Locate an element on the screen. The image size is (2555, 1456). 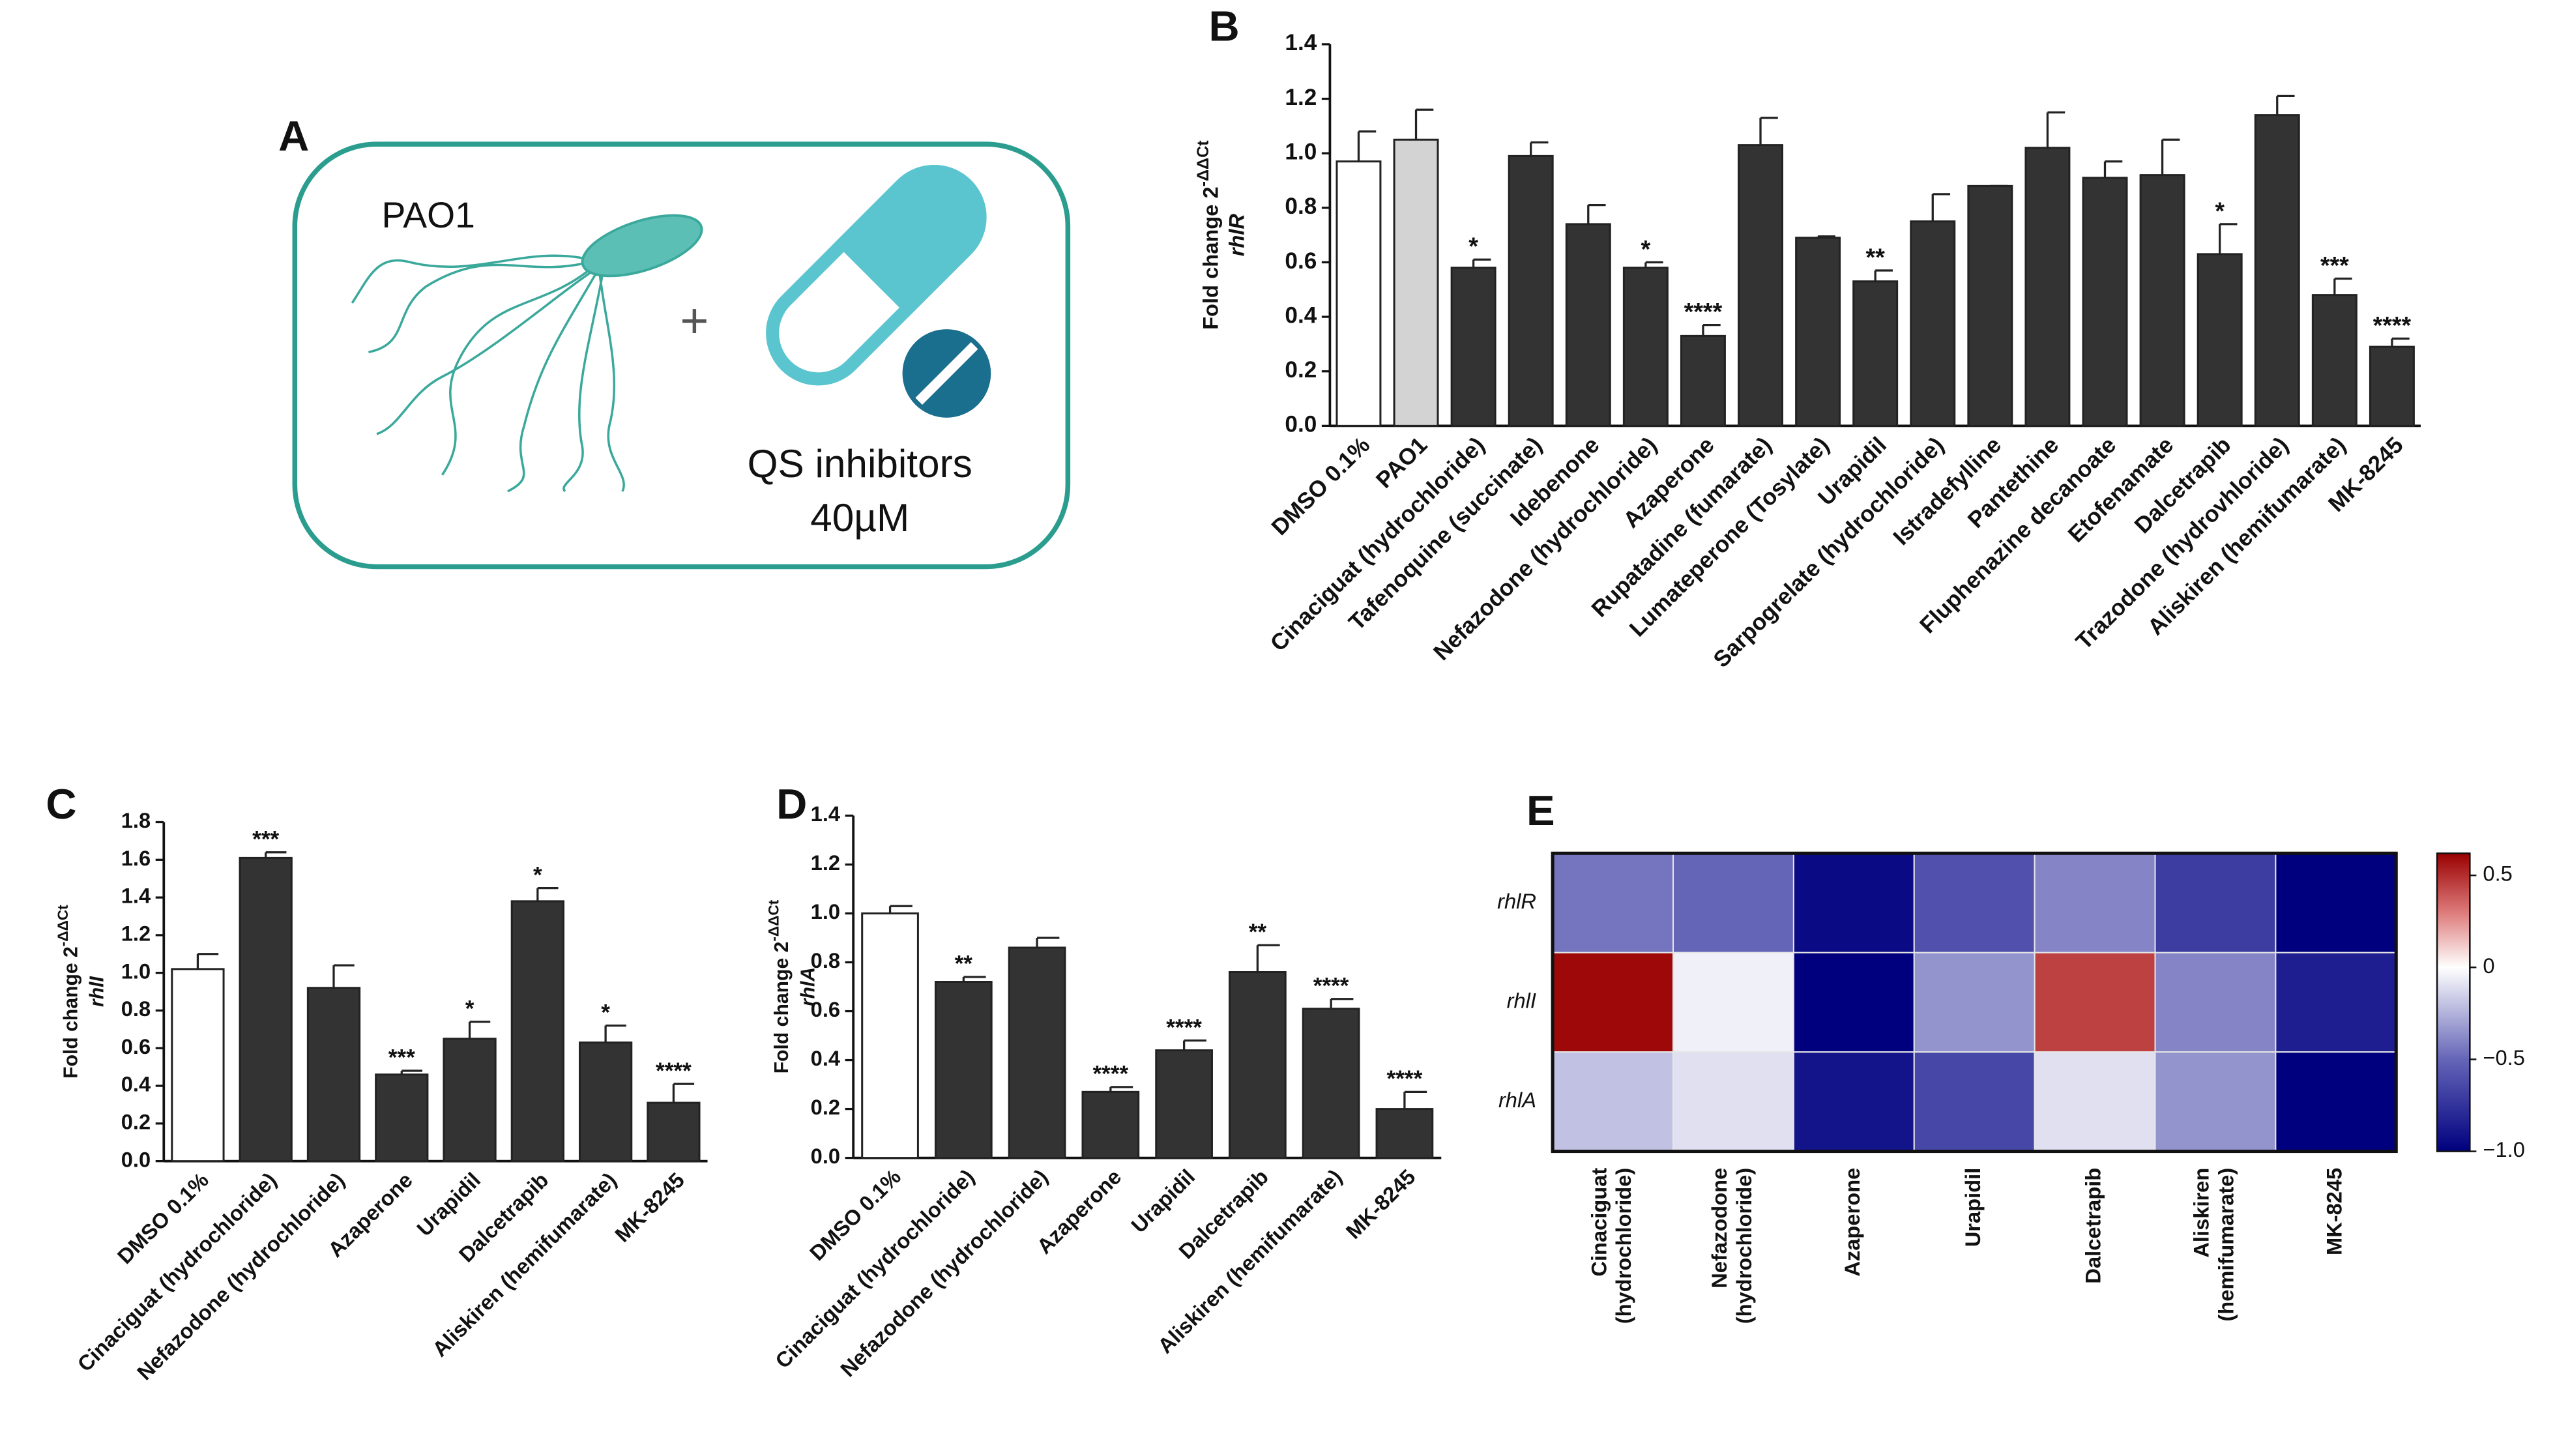
colorbar-tick-label: 0 is located at coordinates (2488, 966).